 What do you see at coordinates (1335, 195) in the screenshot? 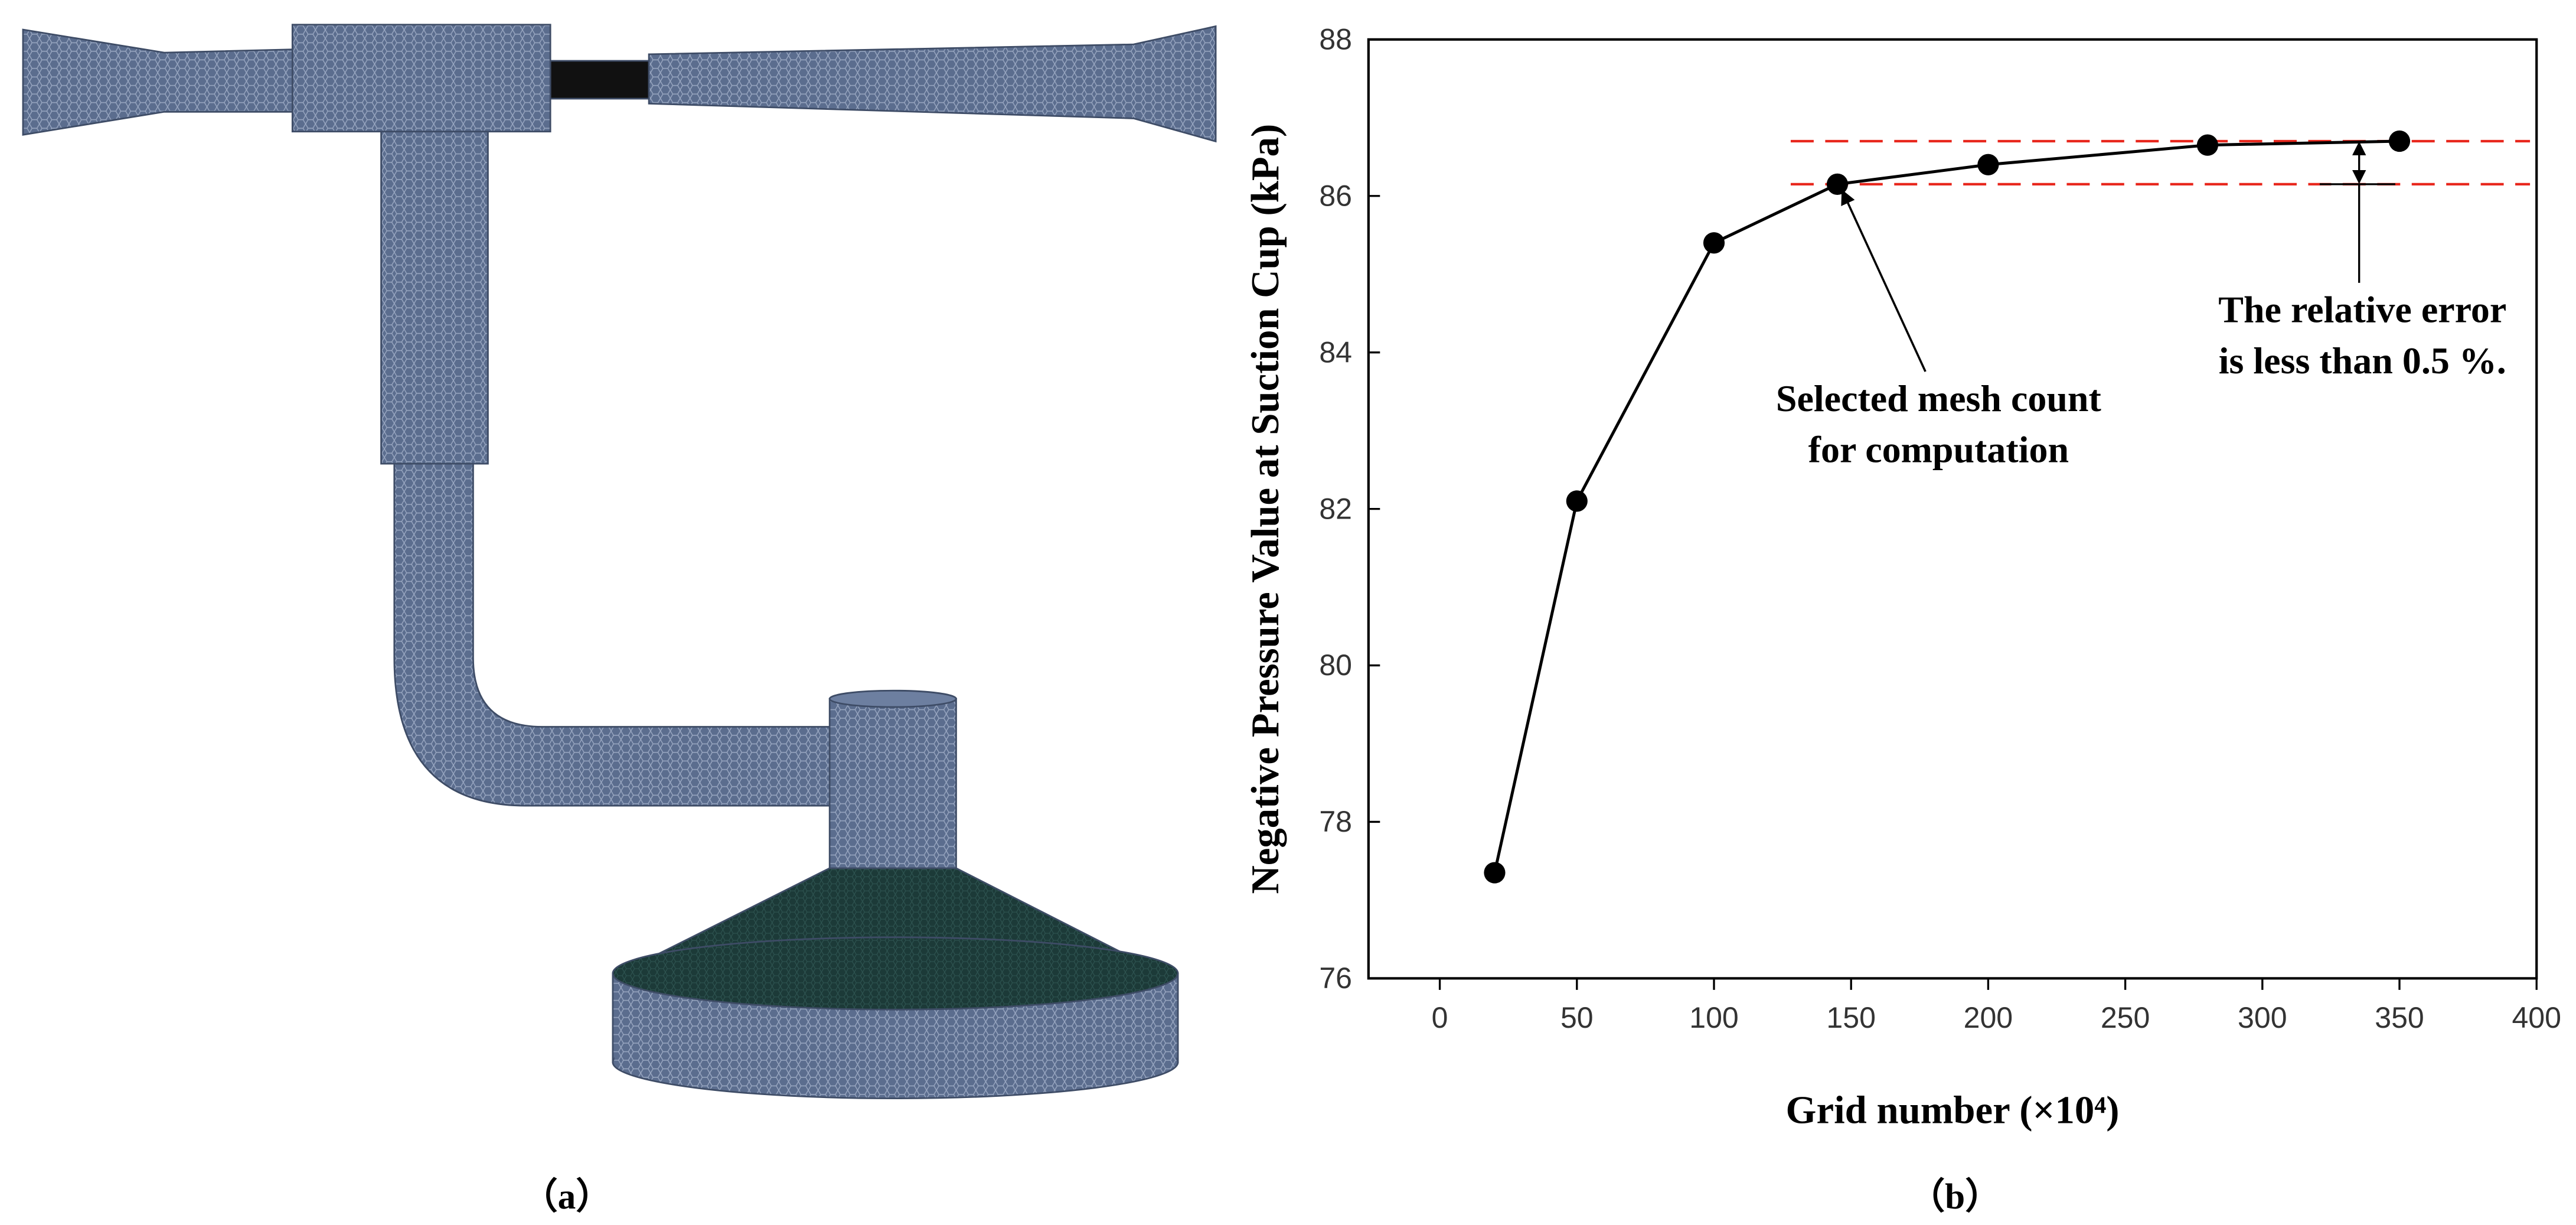
I see `y-tick-label: 86` at bounding box center [1335, 195].